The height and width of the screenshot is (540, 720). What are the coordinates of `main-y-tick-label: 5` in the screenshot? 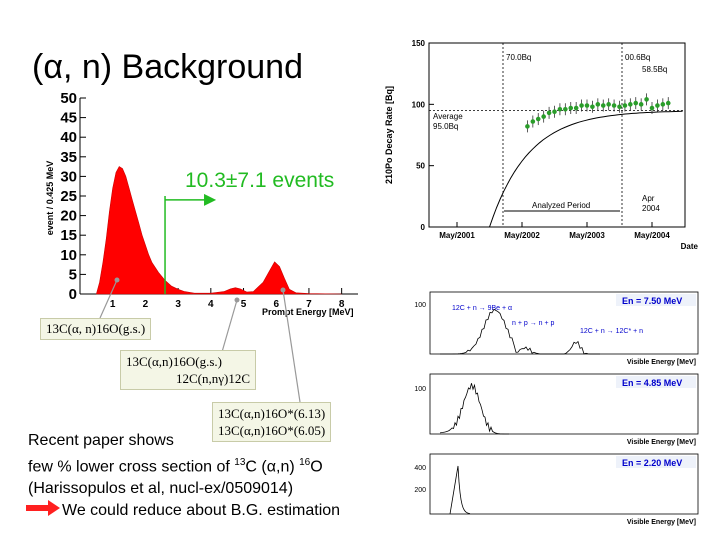 It's located at (73, 274).